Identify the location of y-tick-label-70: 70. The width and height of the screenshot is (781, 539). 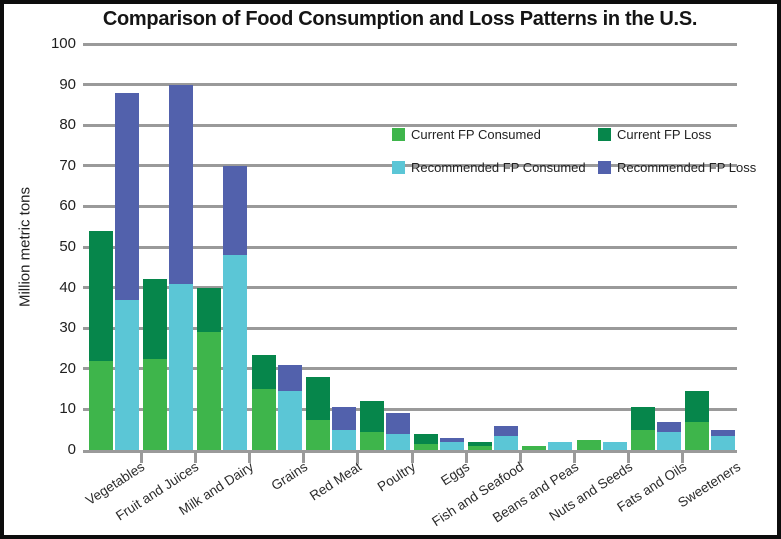
(67, 165).